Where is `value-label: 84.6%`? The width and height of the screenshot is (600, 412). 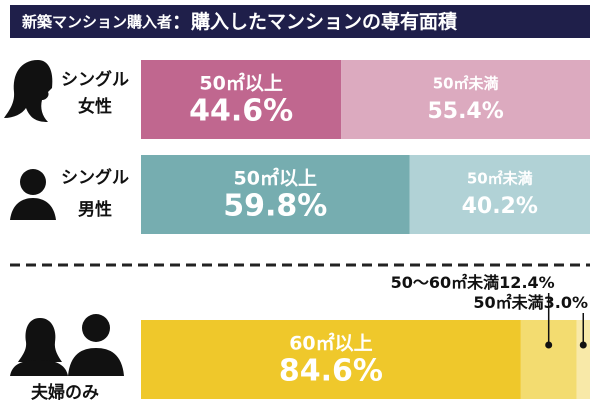 value-label: 84.6% is located at coordinates (331, 371).